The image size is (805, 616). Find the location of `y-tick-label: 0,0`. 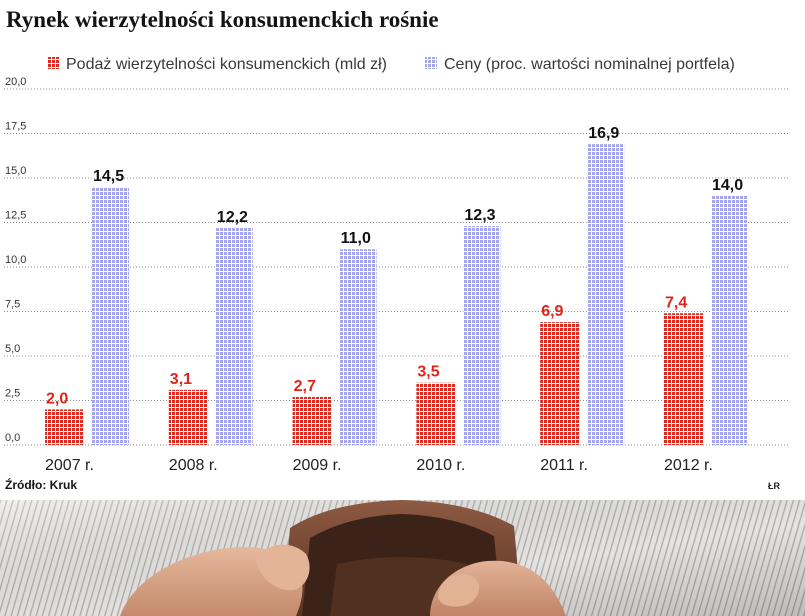

y-tick-label: 0,0 is located at coordinates (12, 438).